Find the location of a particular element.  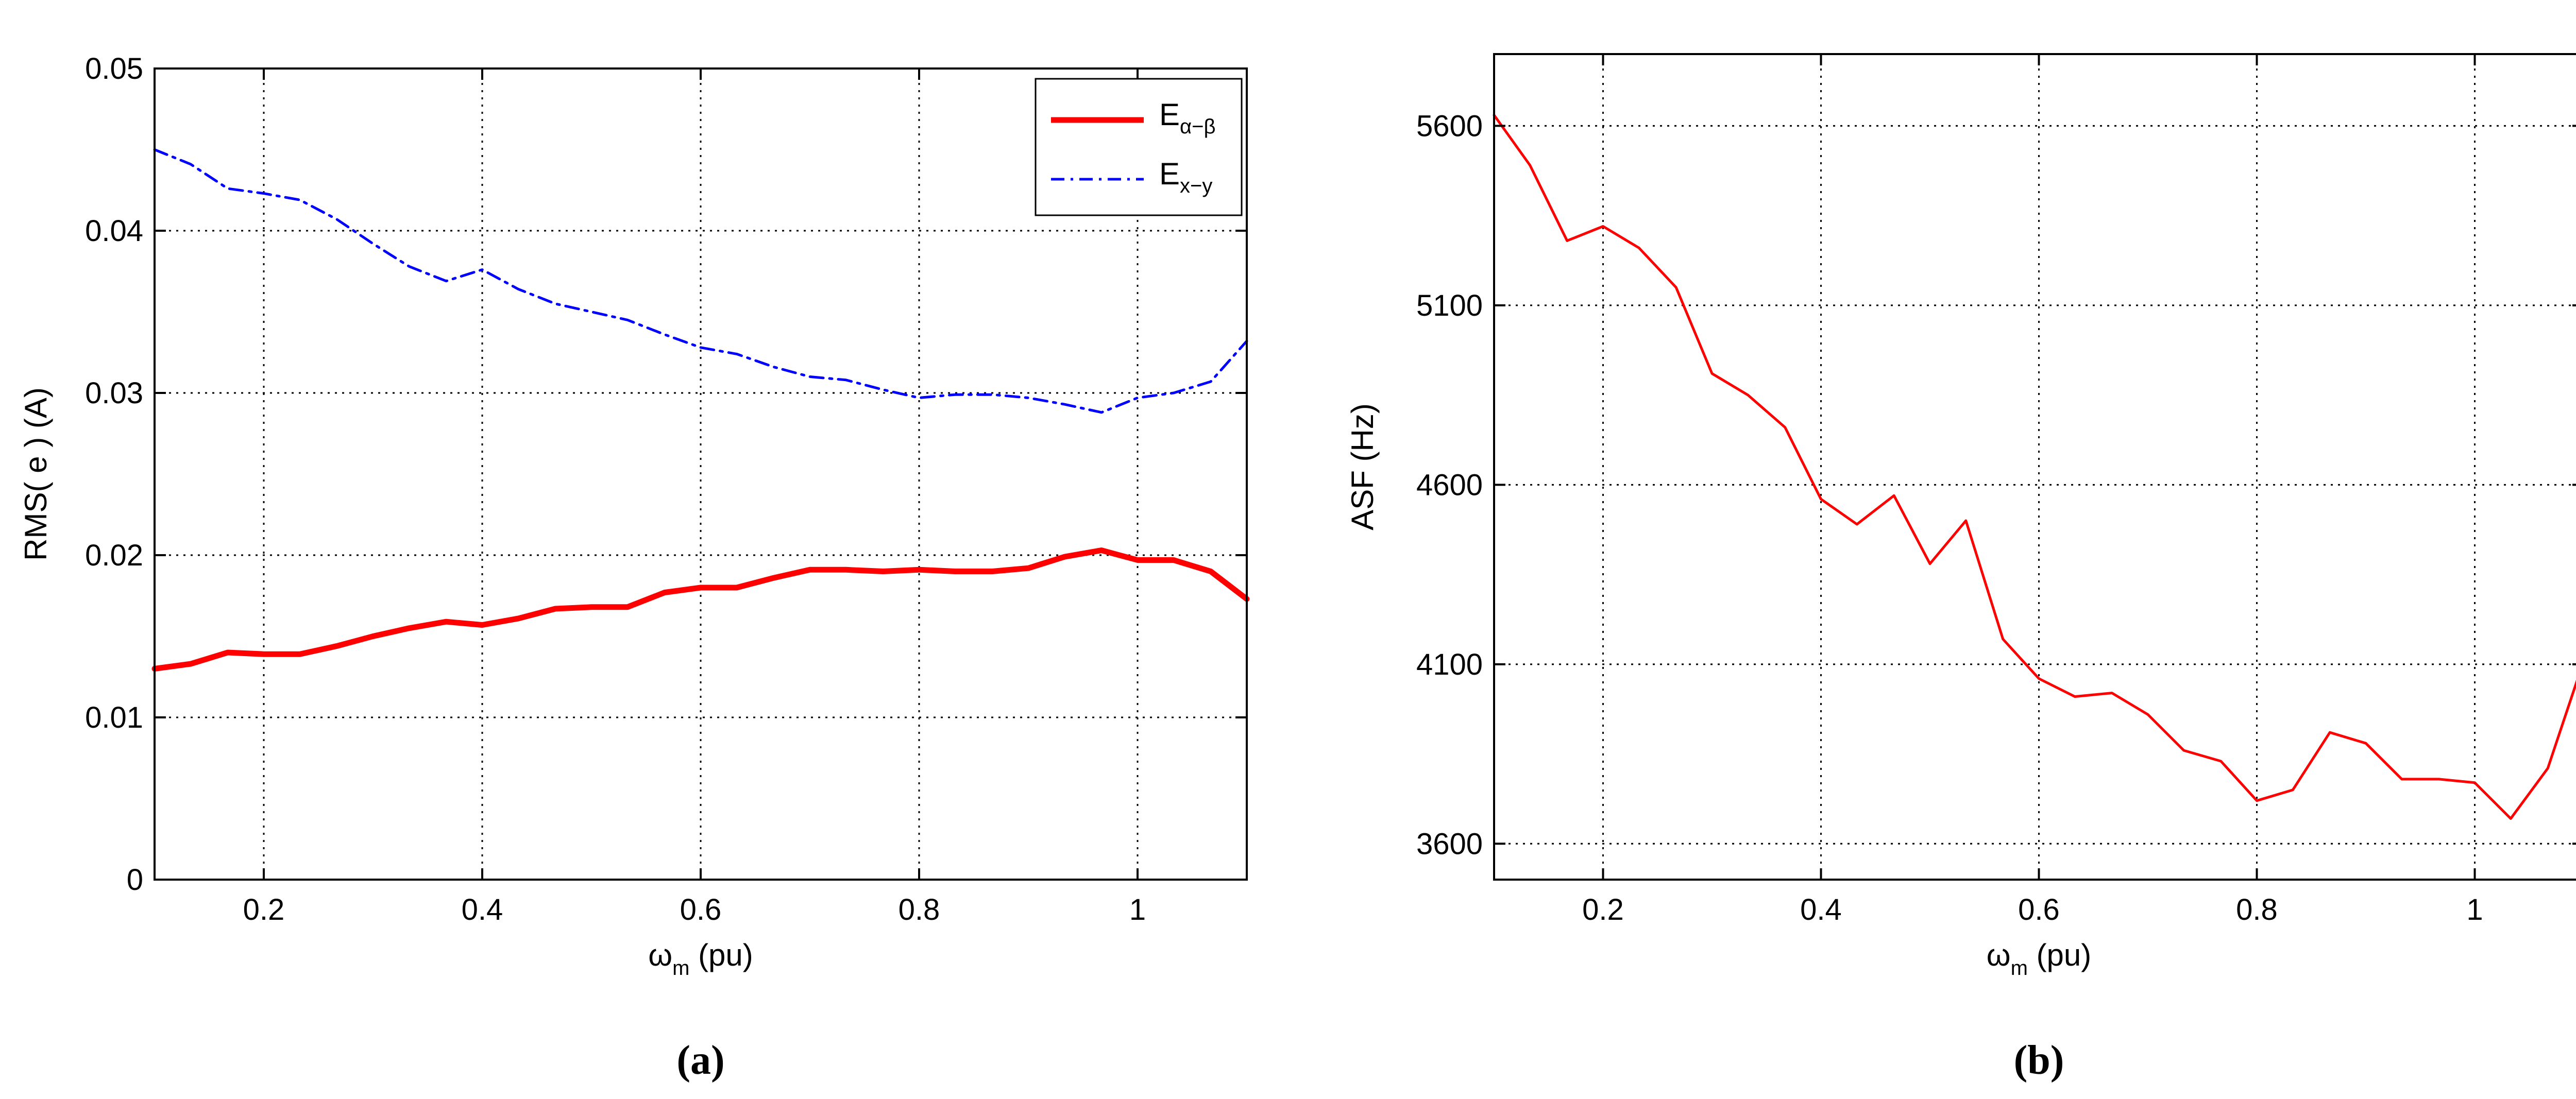

legend-label-exy-sub: x−y is located at coordinates (1196, 186).